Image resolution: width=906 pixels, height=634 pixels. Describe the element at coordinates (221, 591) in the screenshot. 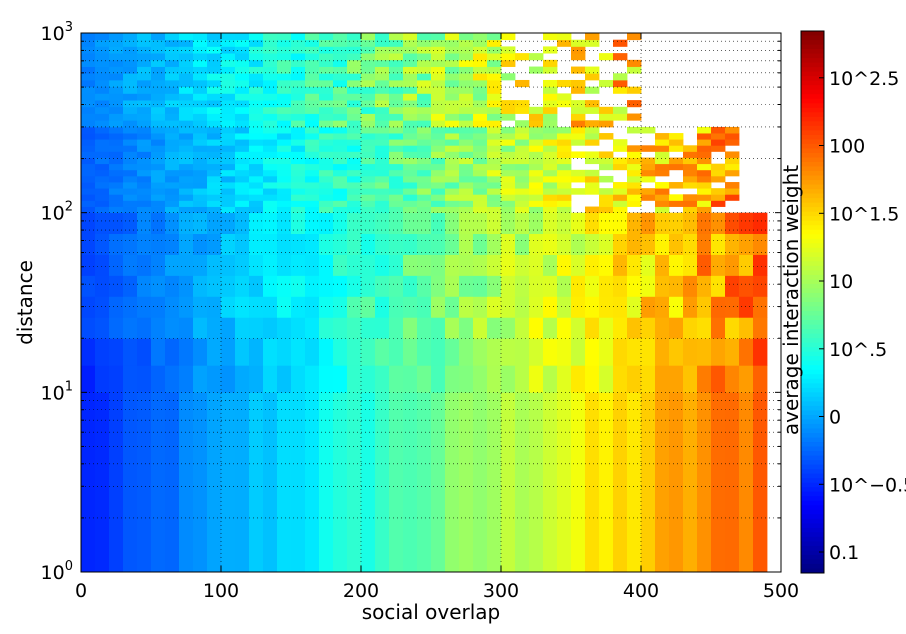

I see `x-tick-label: 100` at that location.